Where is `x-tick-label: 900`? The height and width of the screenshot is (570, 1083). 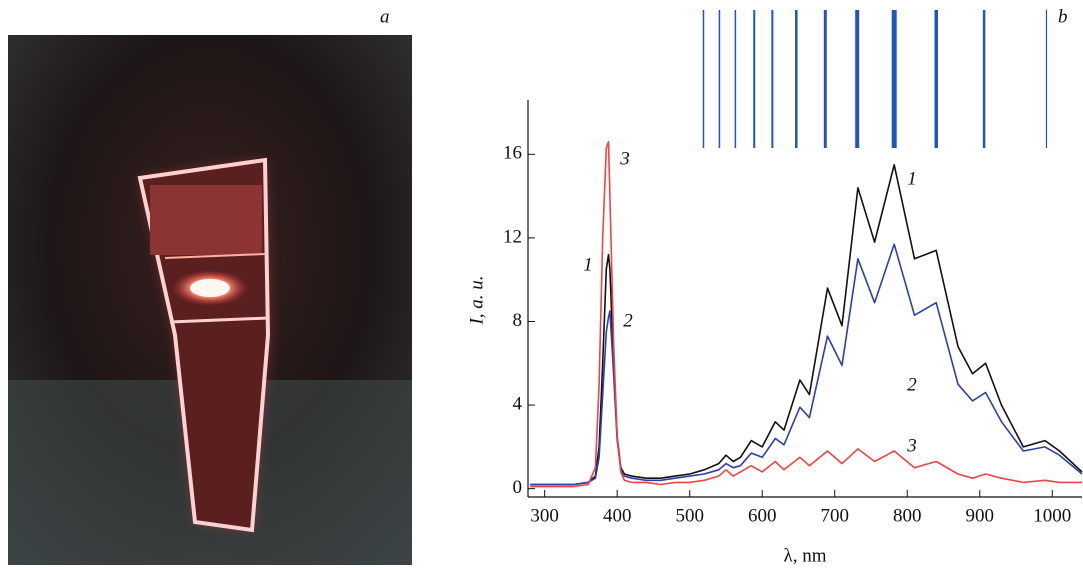 x-tick-label: 900 is located at coordinates (980, 515).